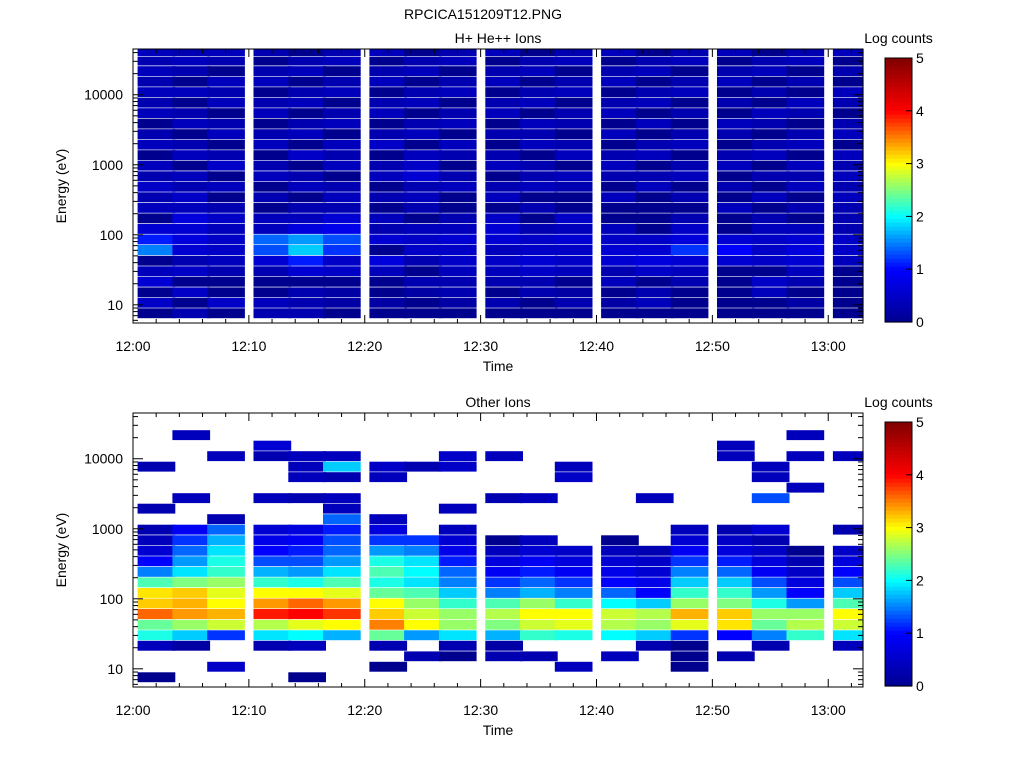  What do you see at coordinates (248, 710) in the screenshot?
I see `x-tick-label: 12:10` at bounding box center [248, 710].